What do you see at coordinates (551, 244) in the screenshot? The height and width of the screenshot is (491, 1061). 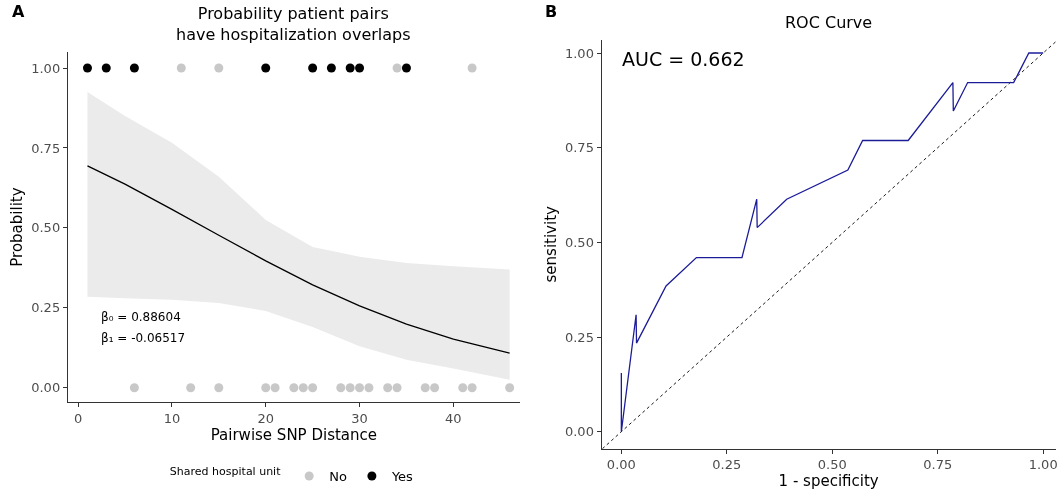 I see `y-axis-title: sensitivity` at bounding box center [551, 244].